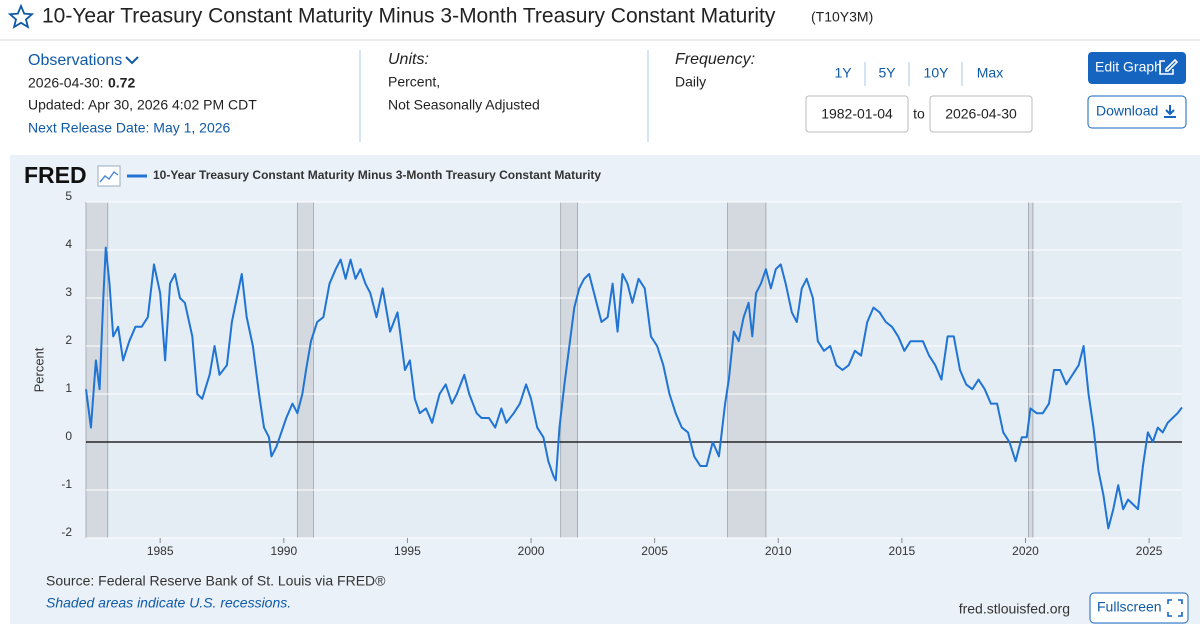 Image resolution: width=1200 pixels, height=624 pixels. What do you see at coordinates (121, 83) in the screenshot?
I see `observation-value: 0.72` at bounding box center [121, 83].